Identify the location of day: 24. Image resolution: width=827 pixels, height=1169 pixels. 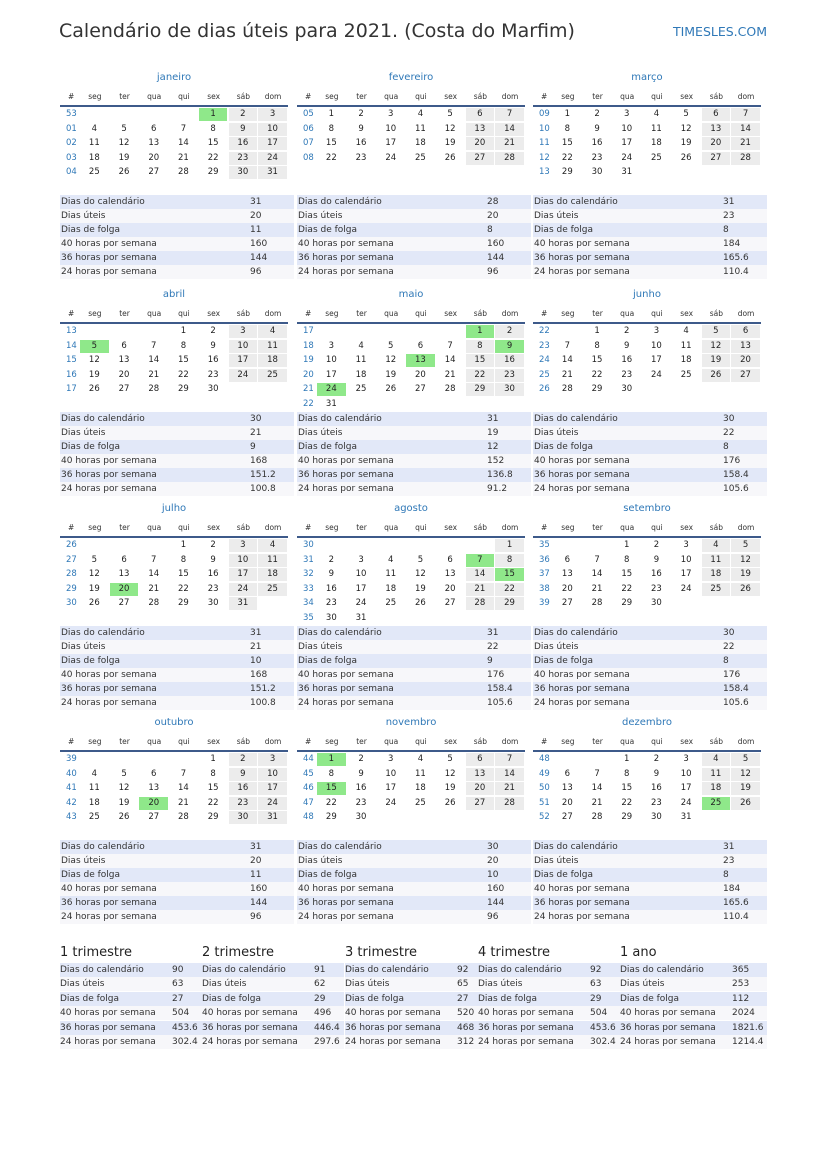
(243, 589).